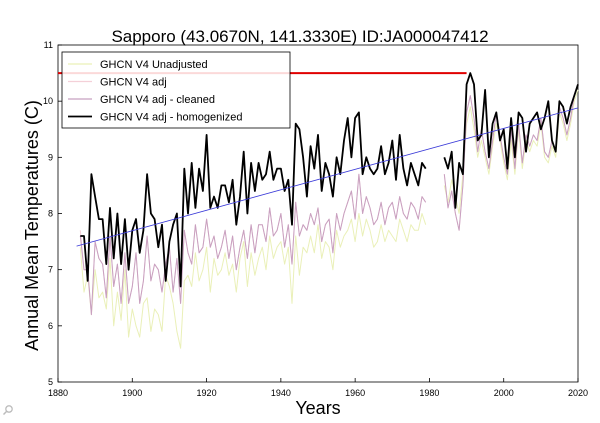  Describe the element at coordinates (207, 393) in the screenshot. I see `x-tick-label: 1920` at that location.